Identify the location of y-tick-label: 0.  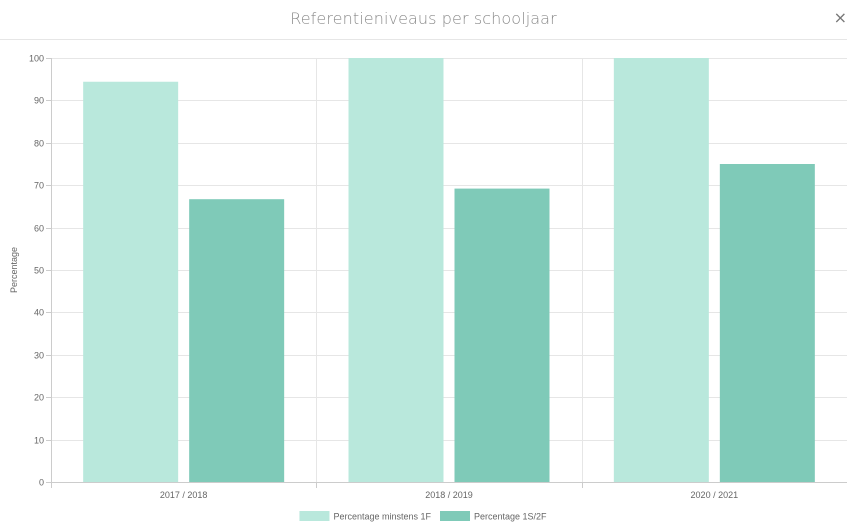
(41, 483).